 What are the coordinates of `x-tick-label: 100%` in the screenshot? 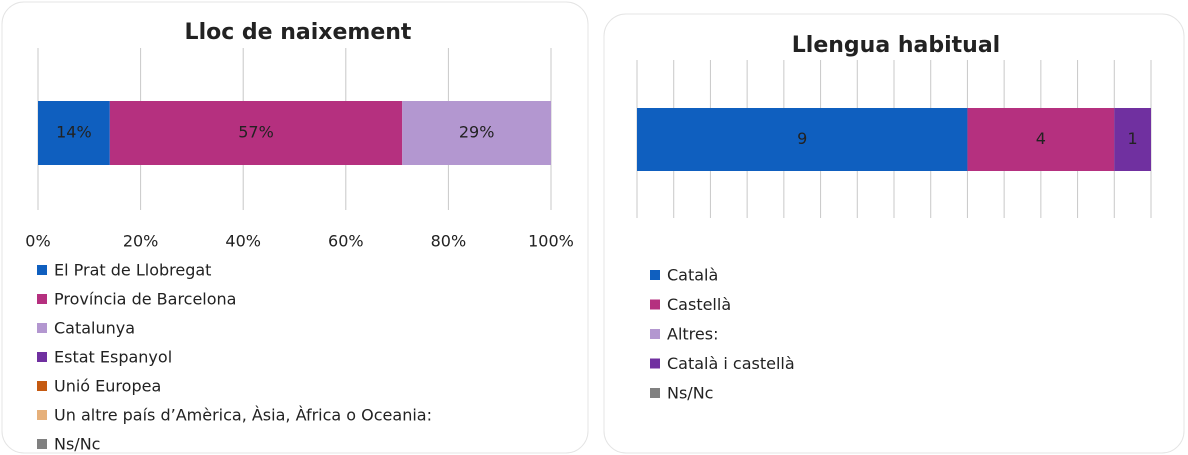 It's located at (551, 241).